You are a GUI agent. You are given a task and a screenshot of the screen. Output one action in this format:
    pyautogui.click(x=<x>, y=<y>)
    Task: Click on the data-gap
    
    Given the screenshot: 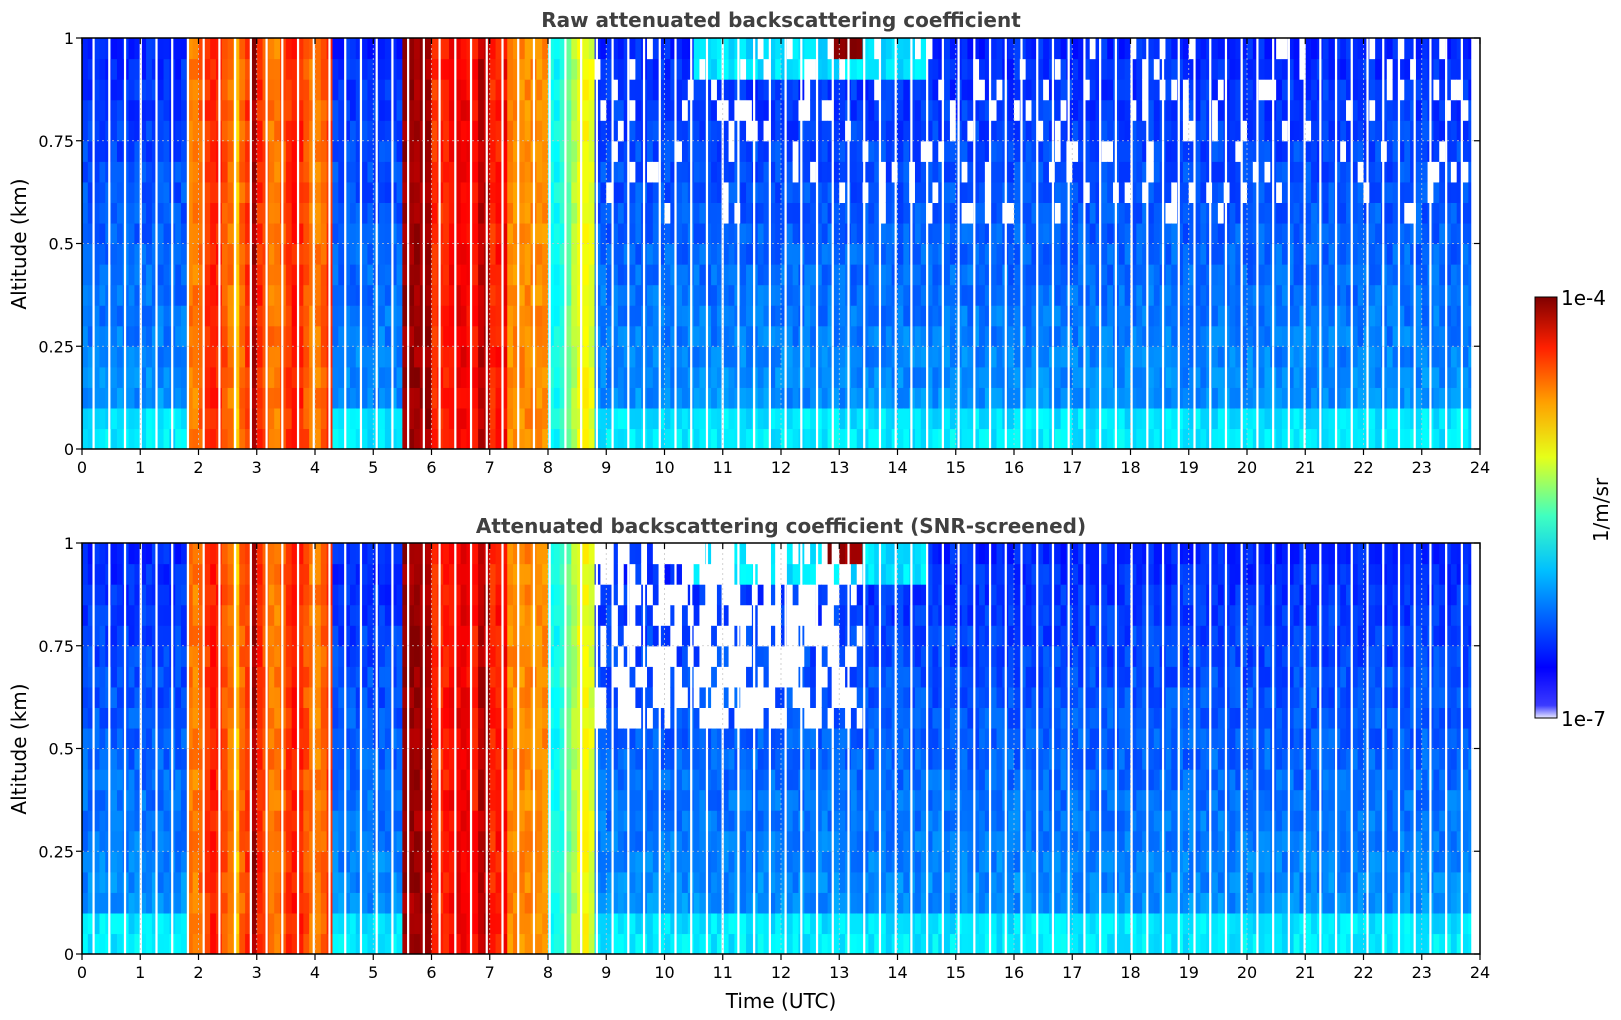 What is the action you would take?
    pyautogui.click(x=754, y=243)
    